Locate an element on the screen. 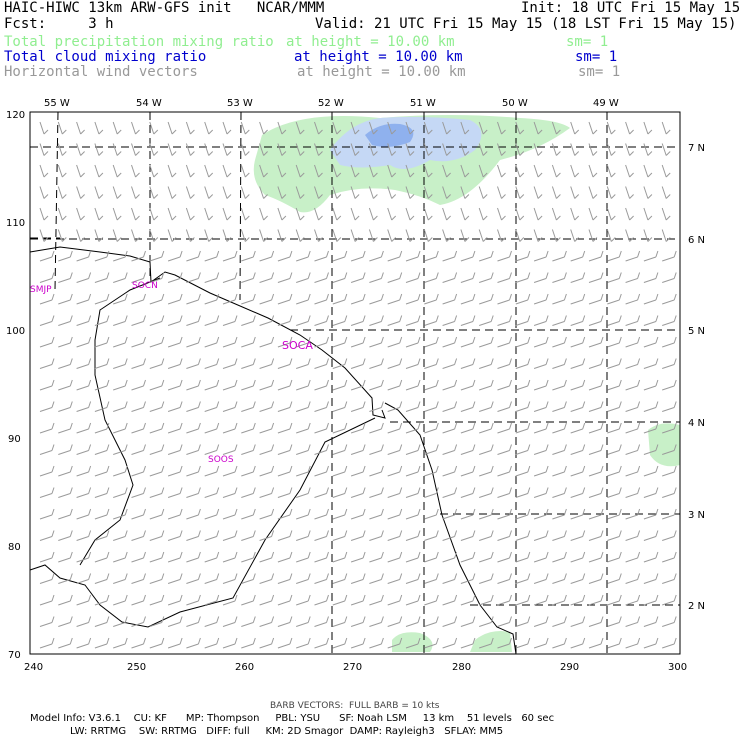  ytick-90: 90 is located at coordinates (14, 439).